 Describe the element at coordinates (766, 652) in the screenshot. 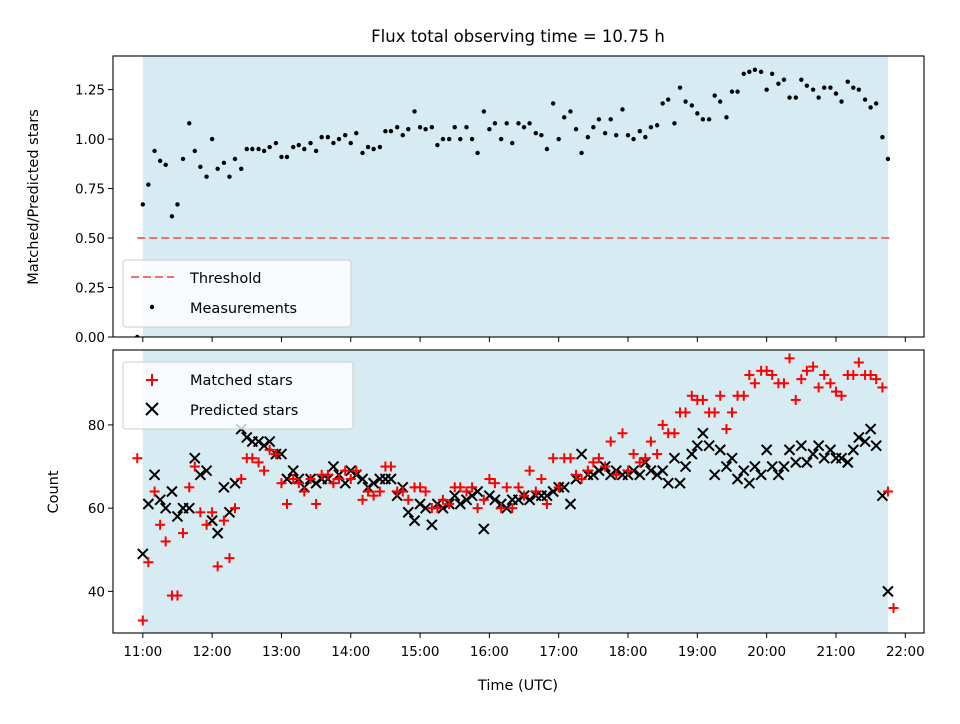

I see `x-tick-label: 20:00` at that location.